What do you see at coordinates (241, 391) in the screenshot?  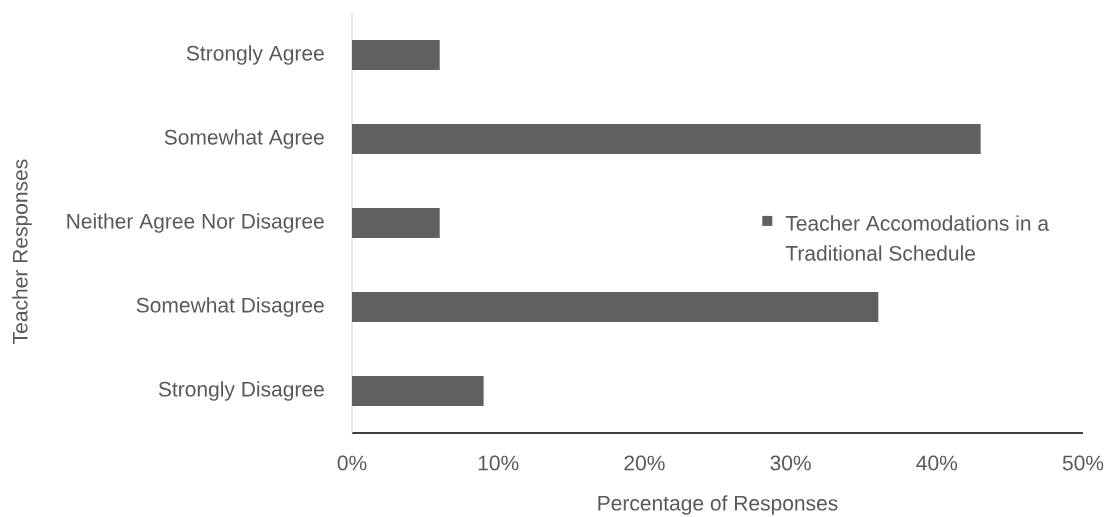 I see `y-tick-label: Strongly Disagree` at bounding box center [241, 391].